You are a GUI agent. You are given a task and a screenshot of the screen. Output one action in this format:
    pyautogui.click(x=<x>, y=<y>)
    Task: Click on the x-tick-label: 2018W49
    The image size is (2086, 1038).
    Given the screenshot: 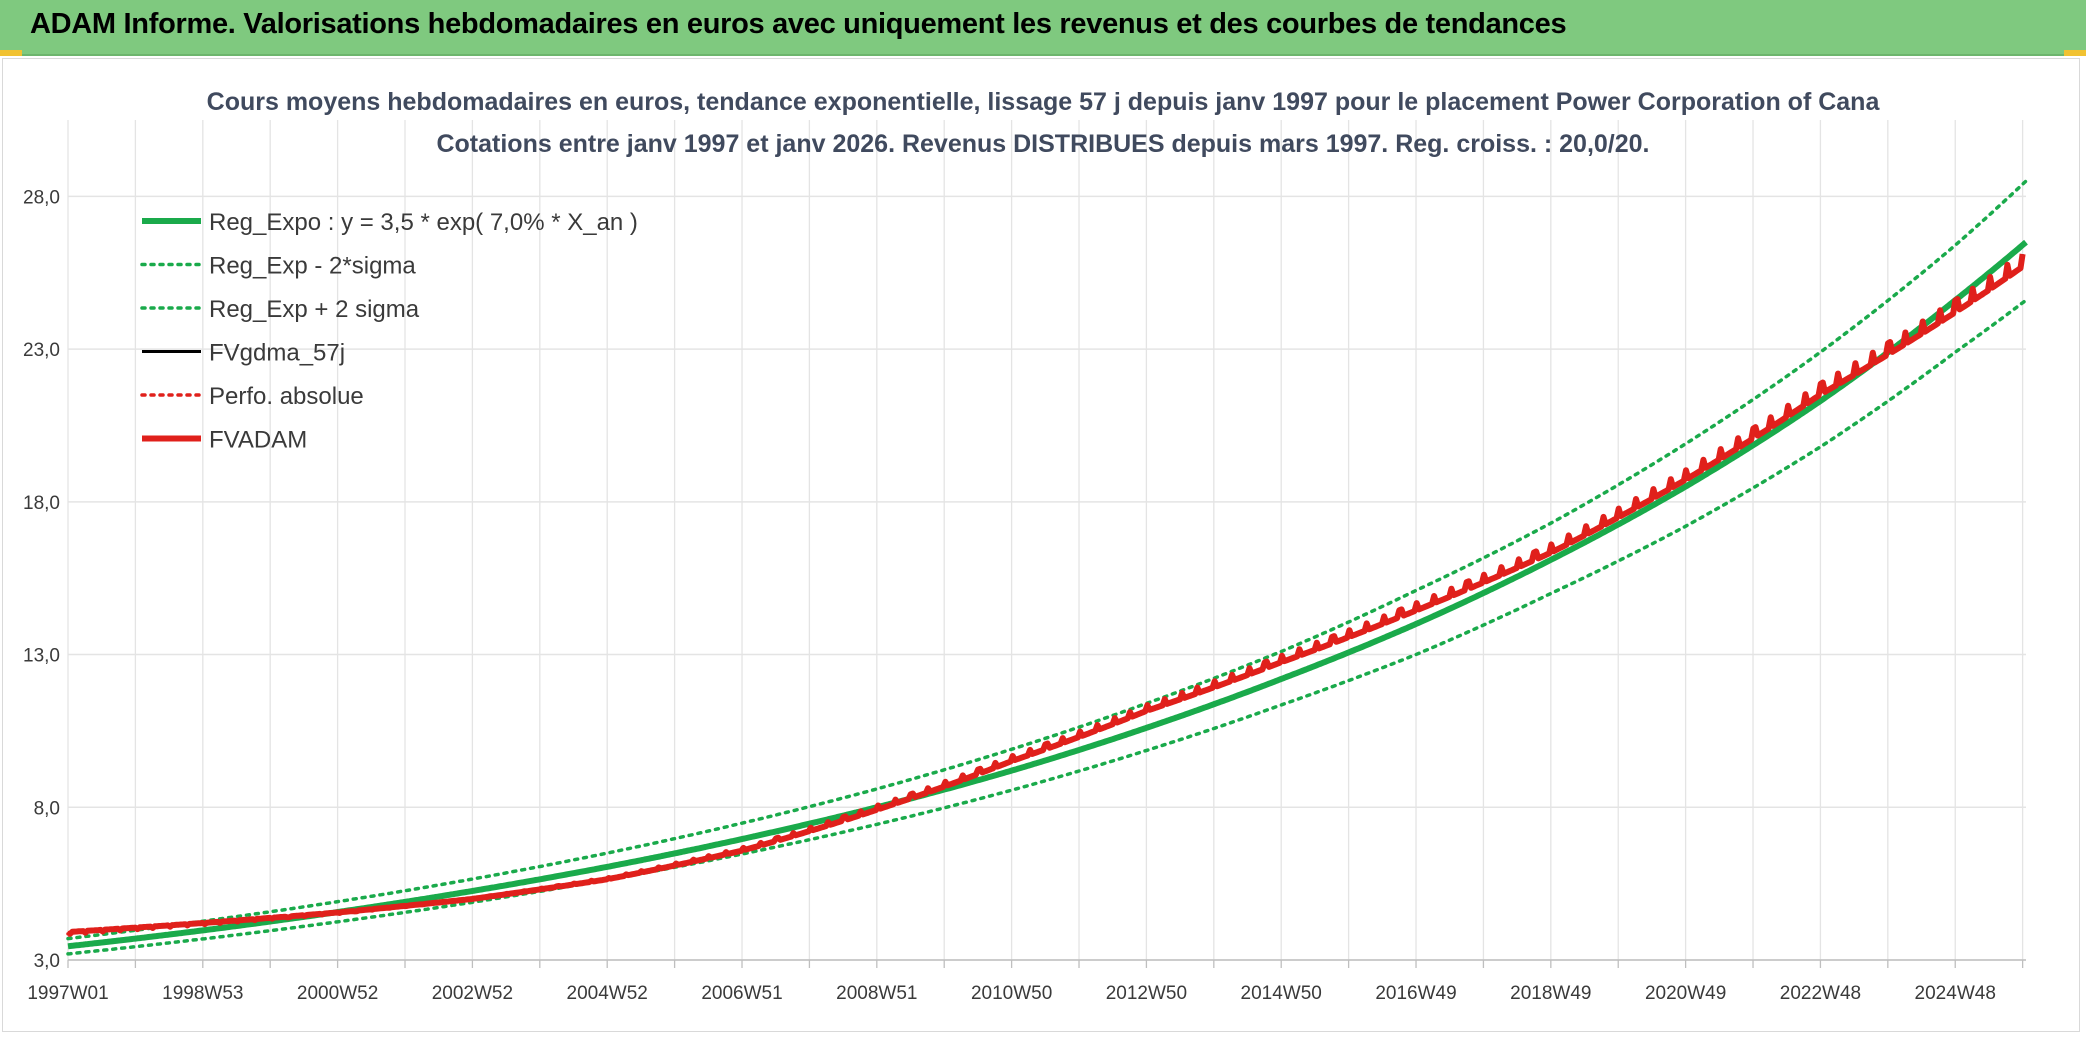 What is the action you would take?
    pyautogui.click(x=1550, y=993)
    